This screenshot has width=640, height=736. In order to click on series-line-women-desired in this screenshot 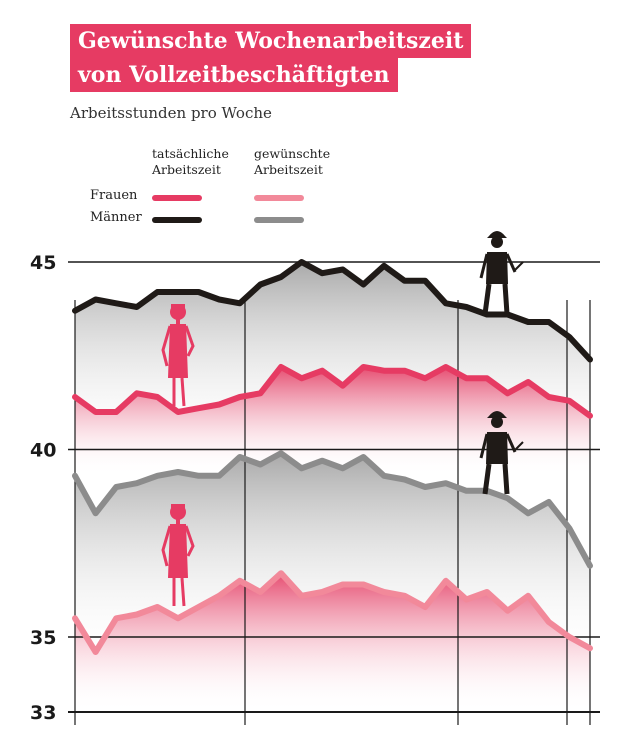, I will do `click(332, 612)`.